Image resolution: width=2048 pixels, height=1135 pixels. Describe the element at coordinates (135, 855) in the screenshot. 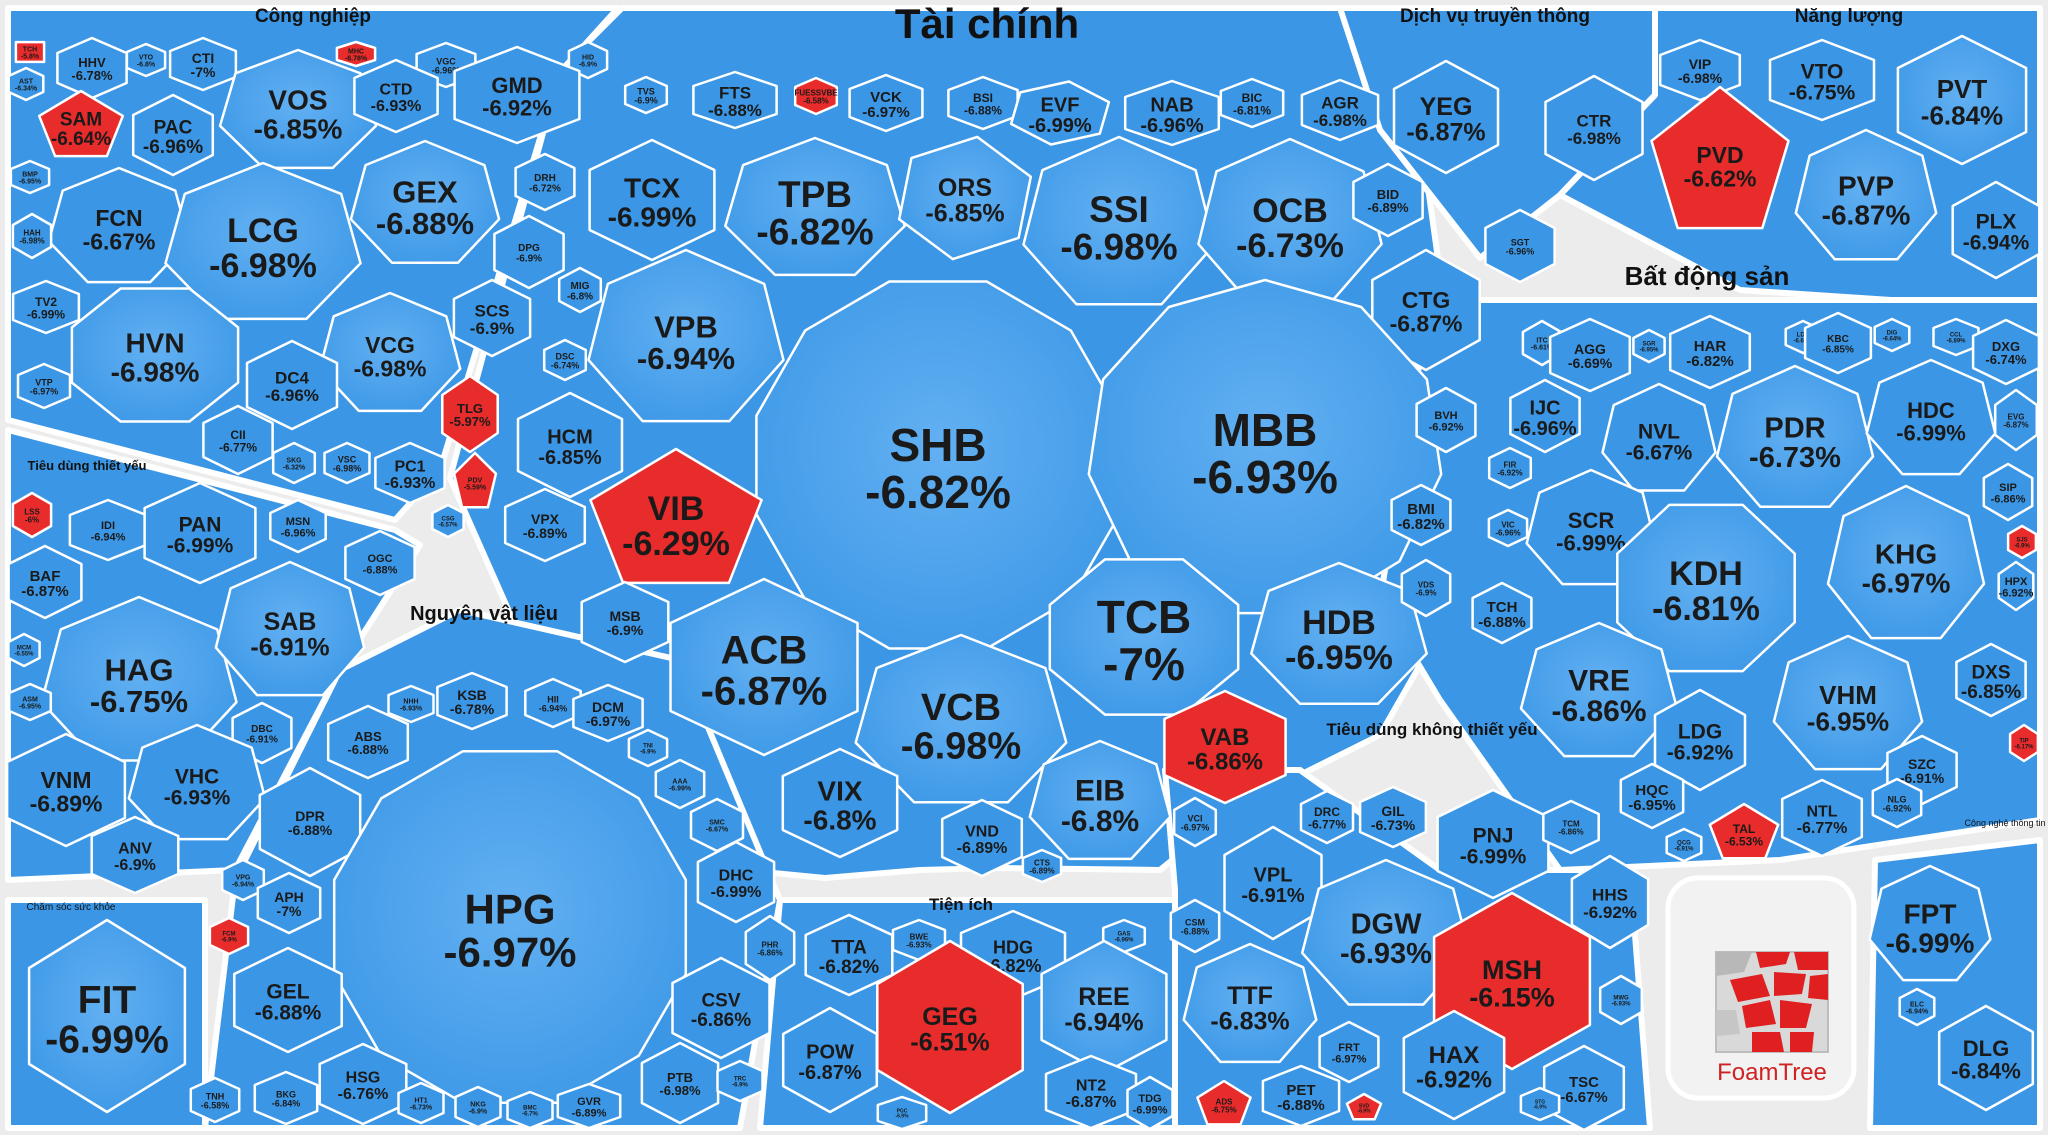

I see `cell-anv-tieu-dung-thiet-yeu` at that location.